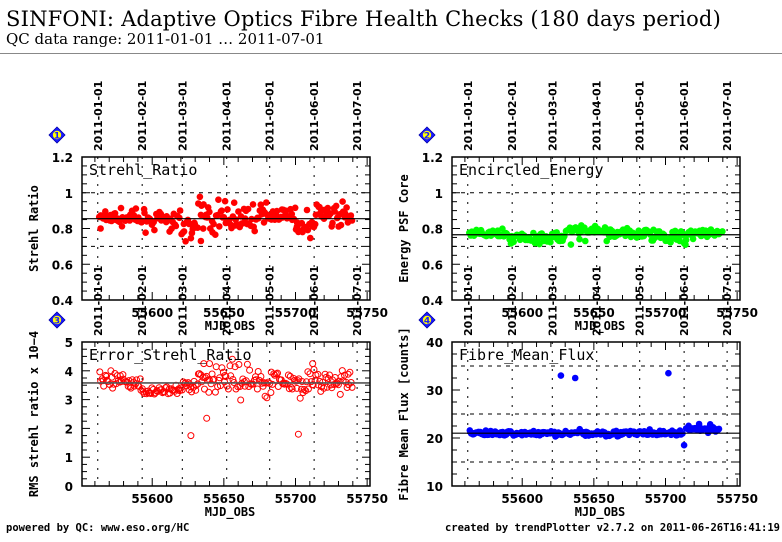 This screenshot has width=782, height=542. Describe the element at coordinates (296, 313) in the screenshot. I see `x-tick-label: 55700` at that location.